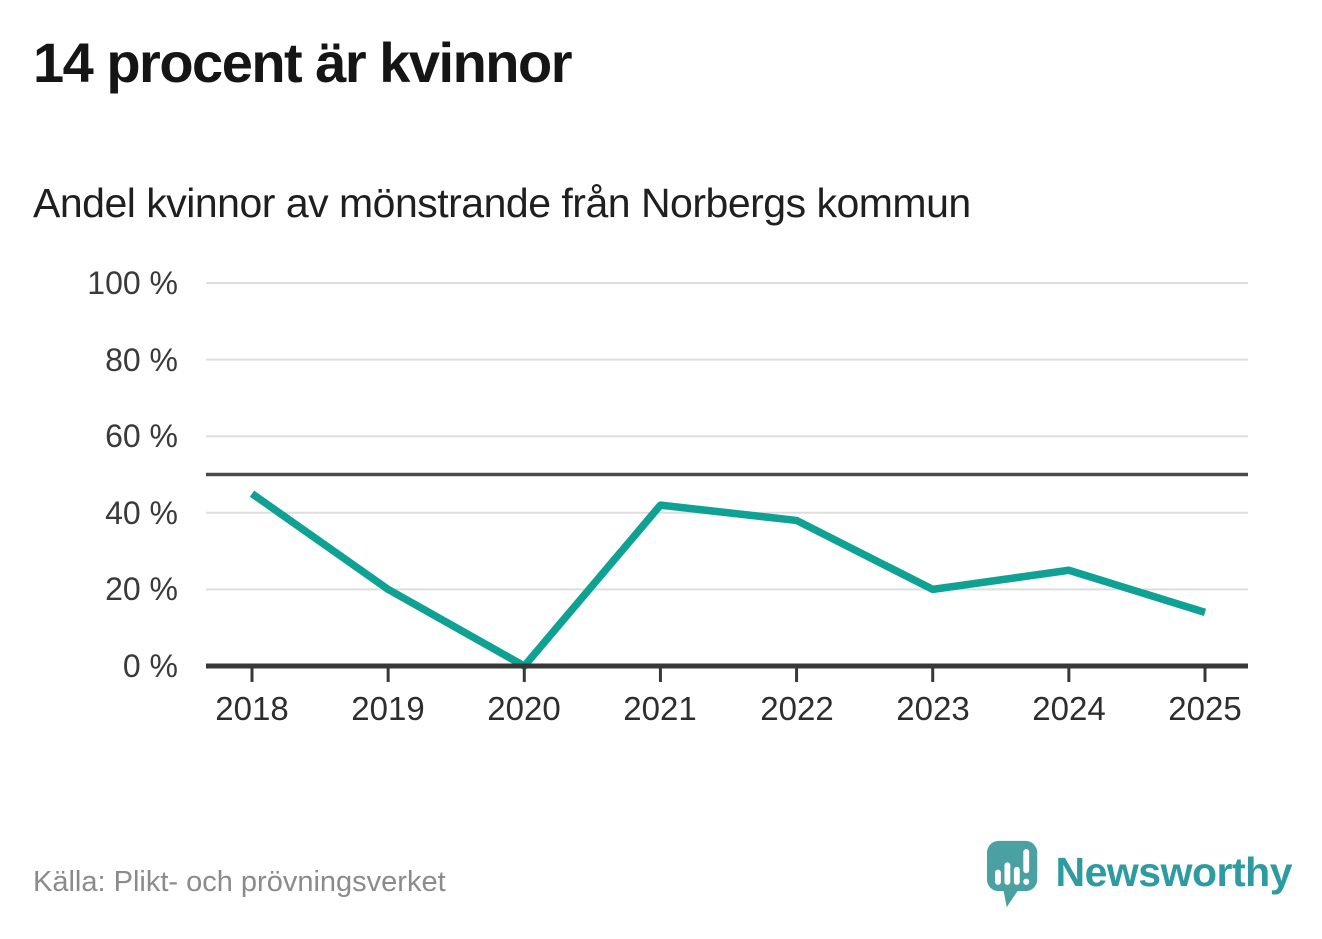 Image resolution: width=1322 pixels, height=939 pixels. I want to click on chart-title: 14 procent är kvinnor, so click(303, 62).